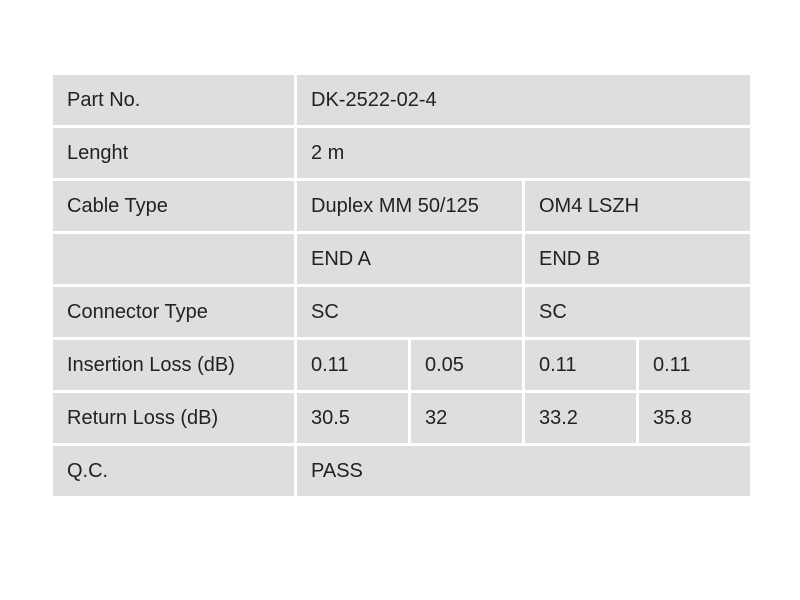  Describe the element at coordinates (173, 365) in the screenshot. I see `row-label: Insertion Loss (dB)` at that location.